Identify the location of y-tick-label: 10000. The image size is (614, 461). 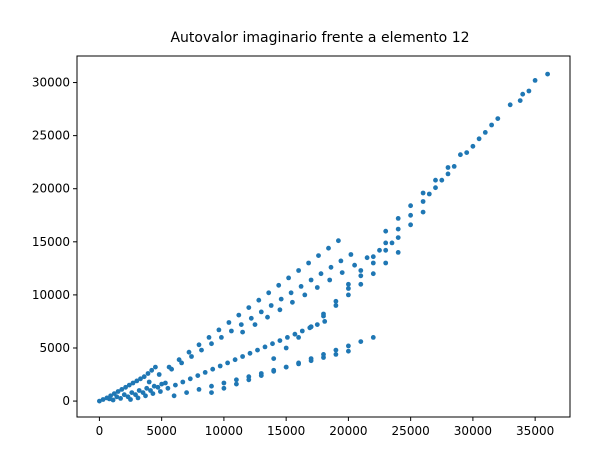
(51, 295).